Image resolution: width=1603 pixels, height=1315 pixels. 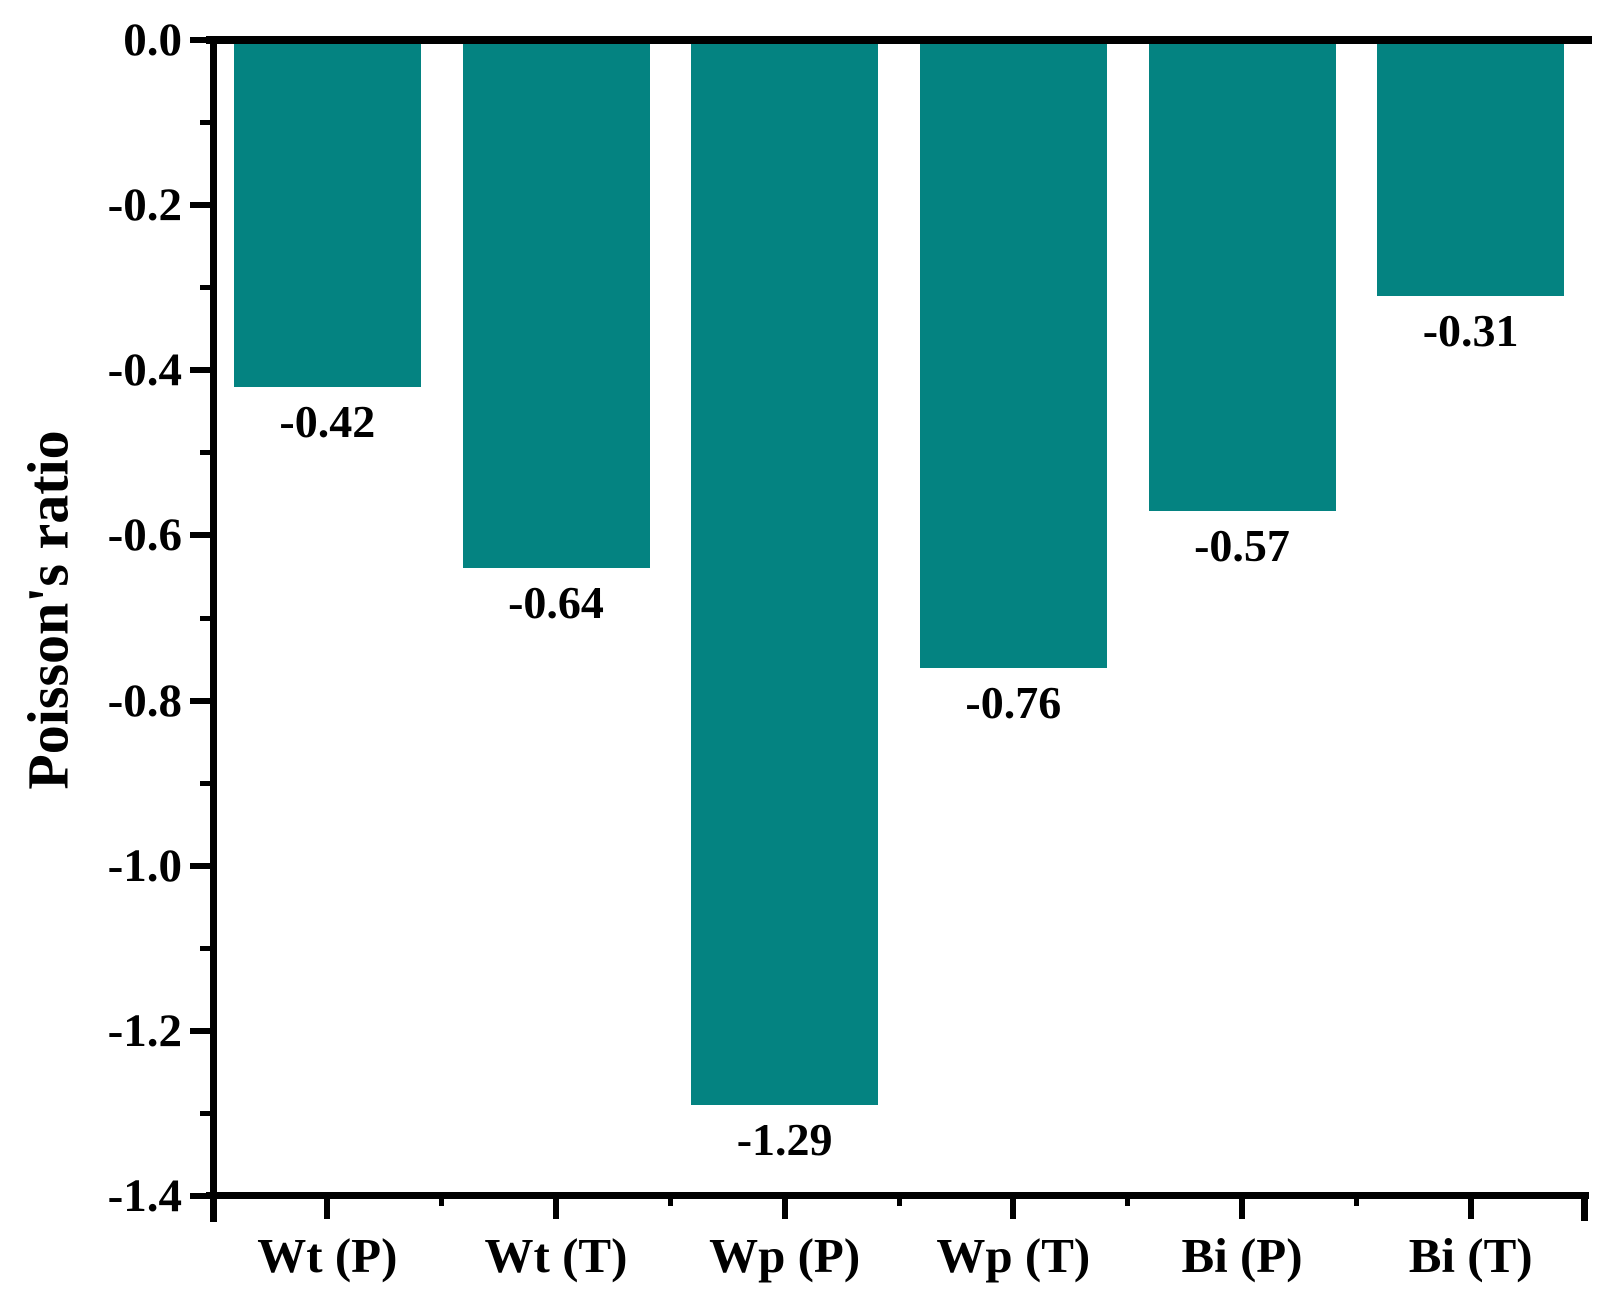 What do you see at coordinates (1470, 1255) in the screenshot?
I see `x-category-label: Bi (T)` at bounding box center [1470, 1255].